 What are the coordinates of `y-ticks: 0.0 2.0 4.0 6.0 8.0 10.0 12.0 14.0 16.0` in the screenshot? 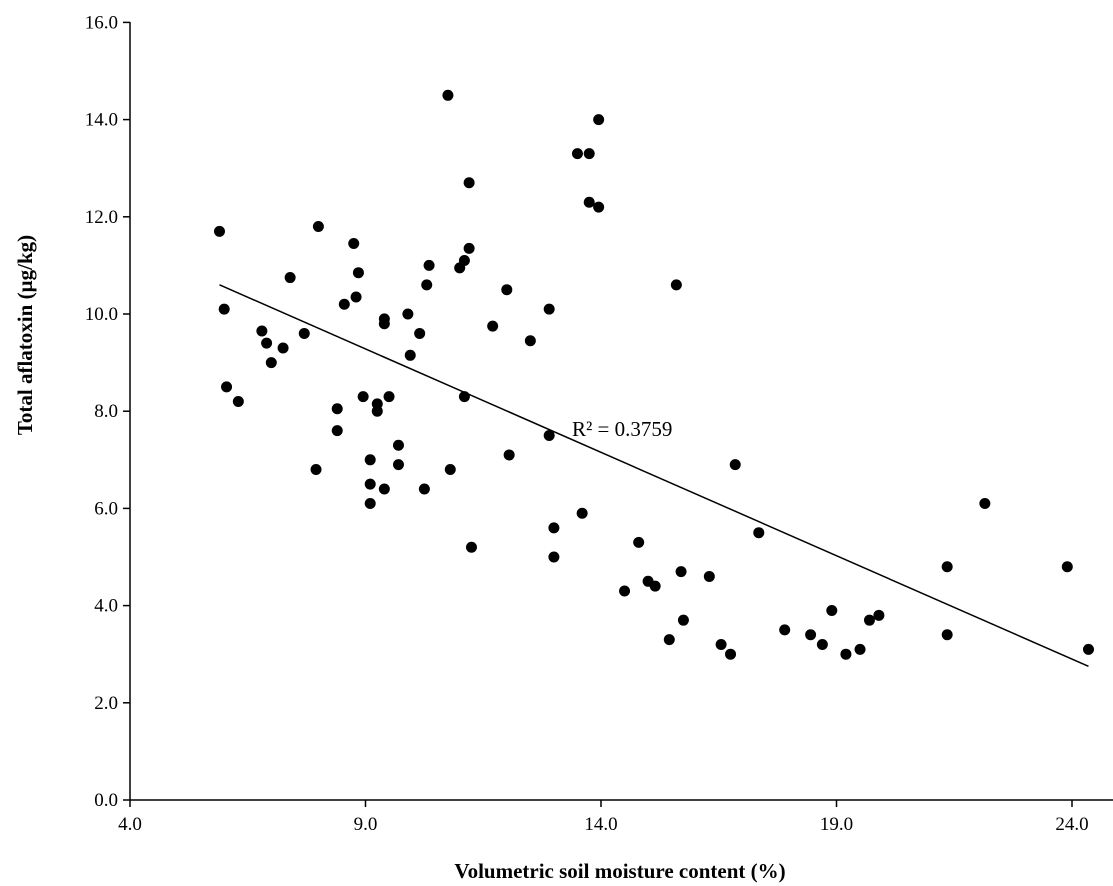 It's located at (107, 411).